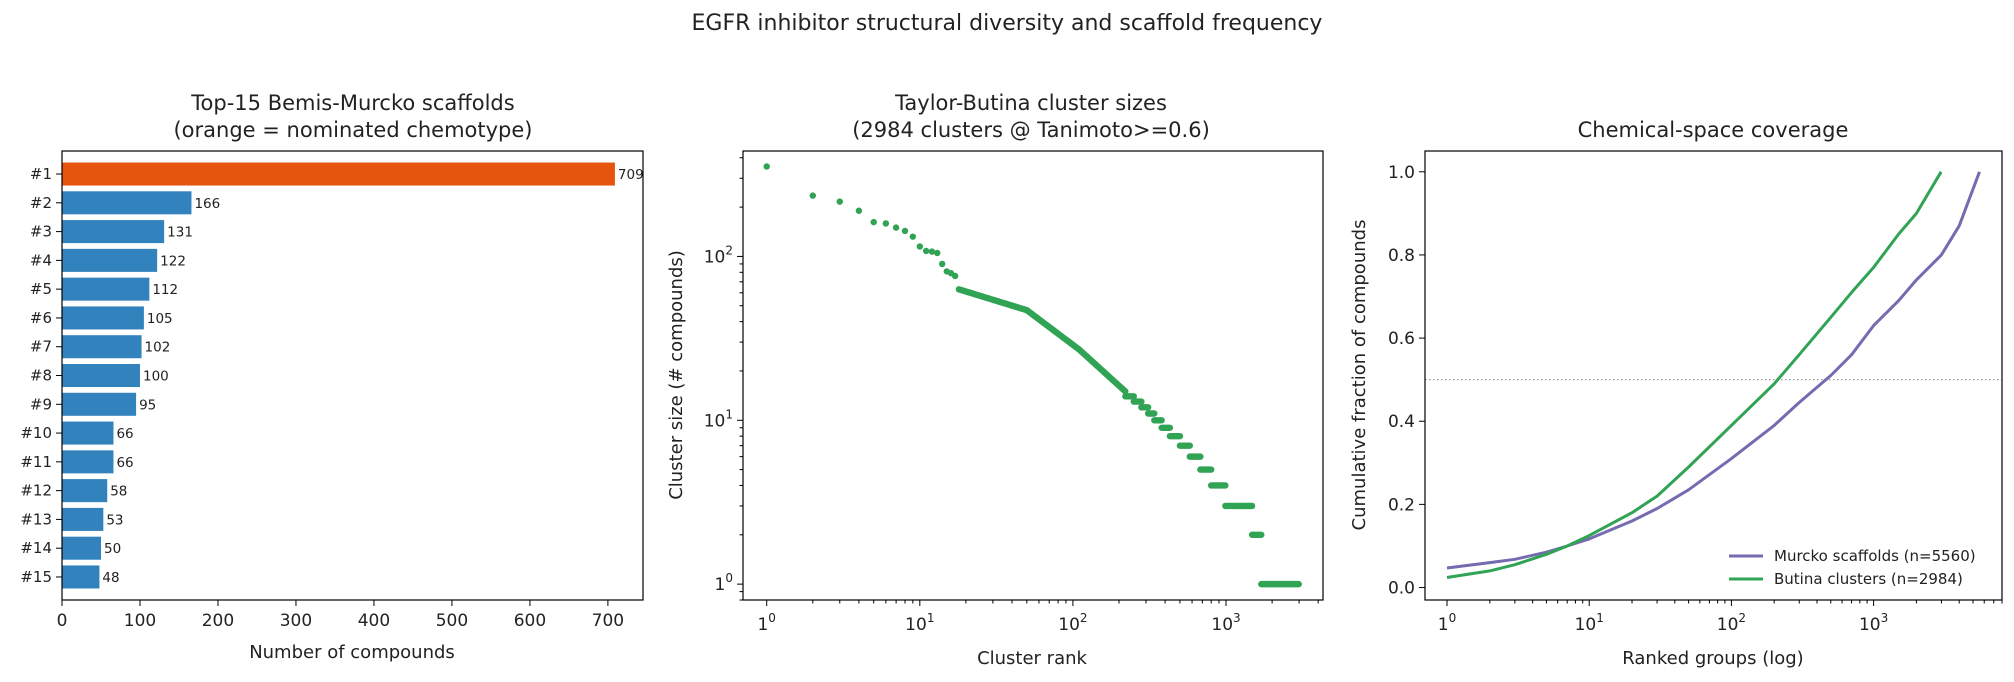  I want to click on panel3-ylabel: Cumulative fraction of compounds, so click(1359, 375).